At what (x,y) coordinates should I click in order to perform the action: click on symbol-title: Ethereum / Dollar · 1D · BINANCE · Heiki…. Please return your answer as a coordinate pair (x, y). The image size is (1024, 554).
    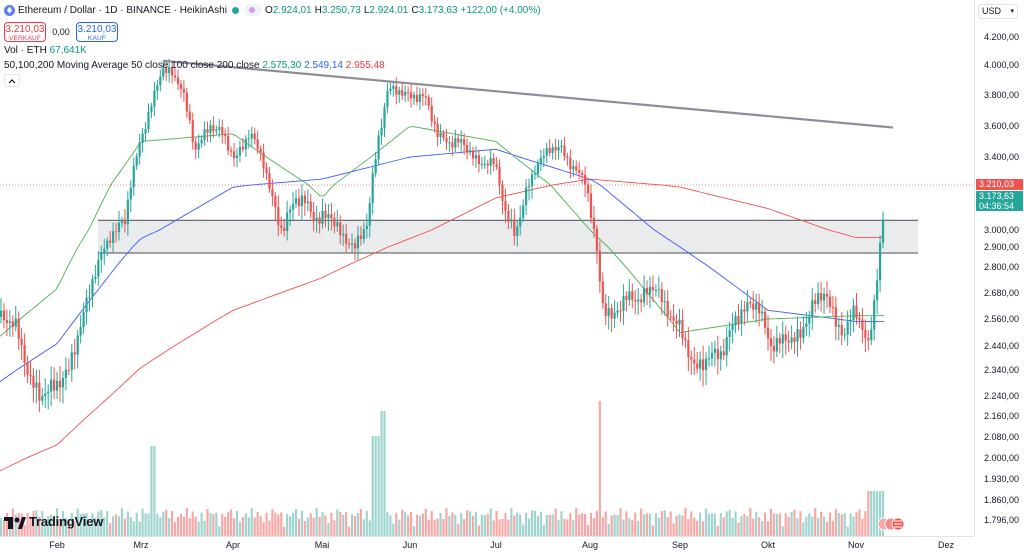
    Looking at the image, I should click on (122, 10).